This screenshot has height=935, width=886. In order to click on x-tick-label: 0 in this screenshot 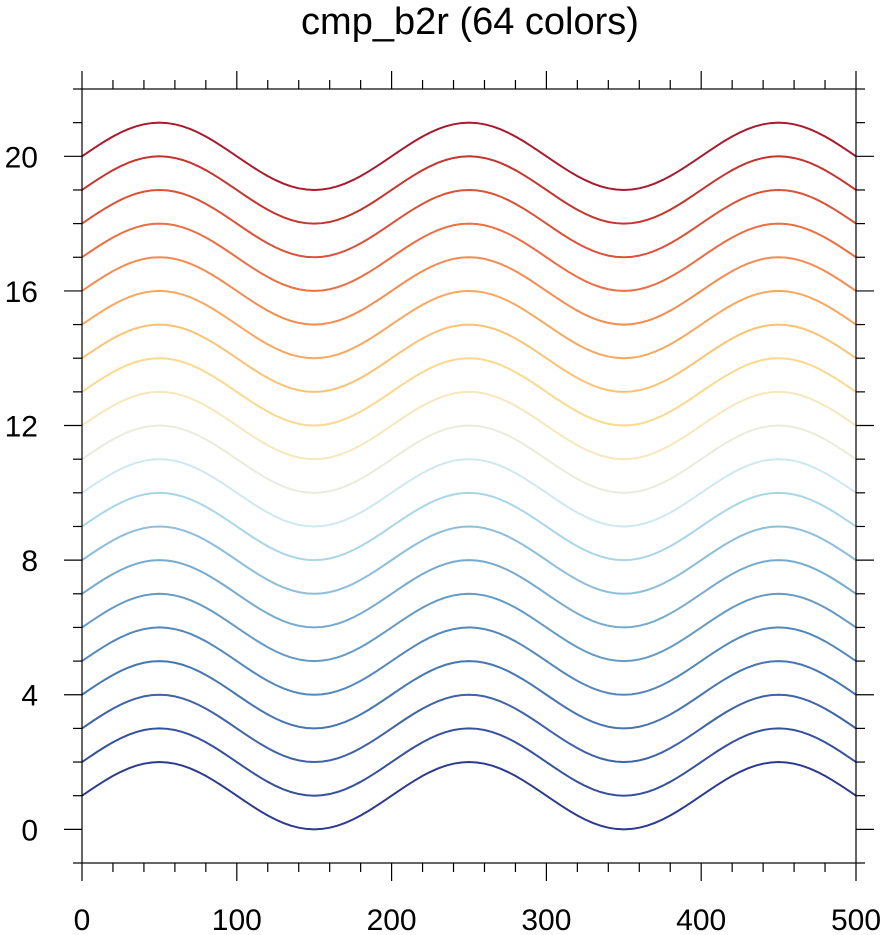, I will do `click(82, 919)`.